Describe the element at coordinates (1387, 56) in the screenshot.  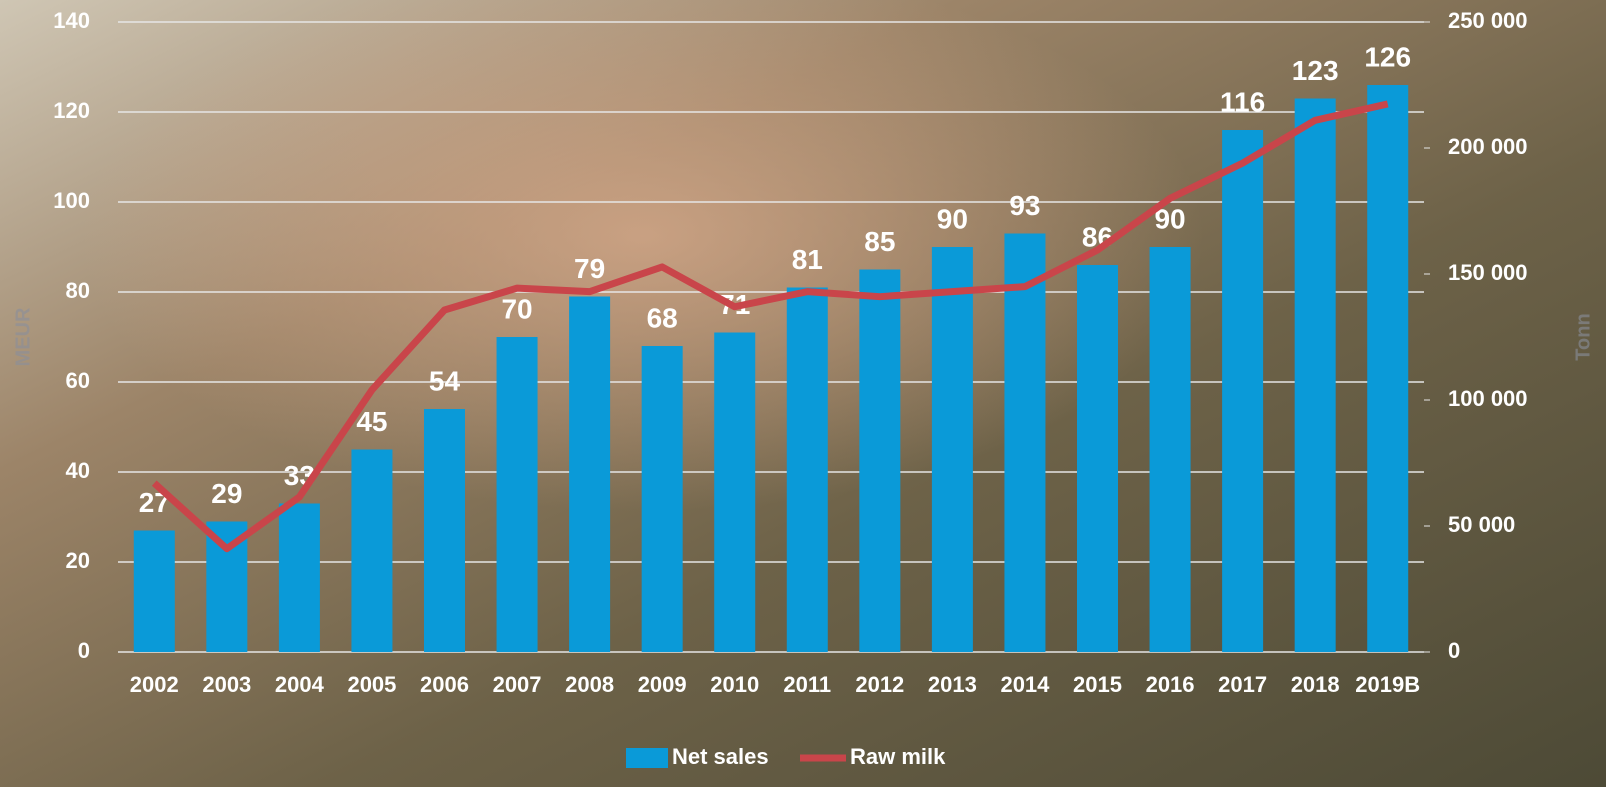
I see `data-label: 126` at that location.